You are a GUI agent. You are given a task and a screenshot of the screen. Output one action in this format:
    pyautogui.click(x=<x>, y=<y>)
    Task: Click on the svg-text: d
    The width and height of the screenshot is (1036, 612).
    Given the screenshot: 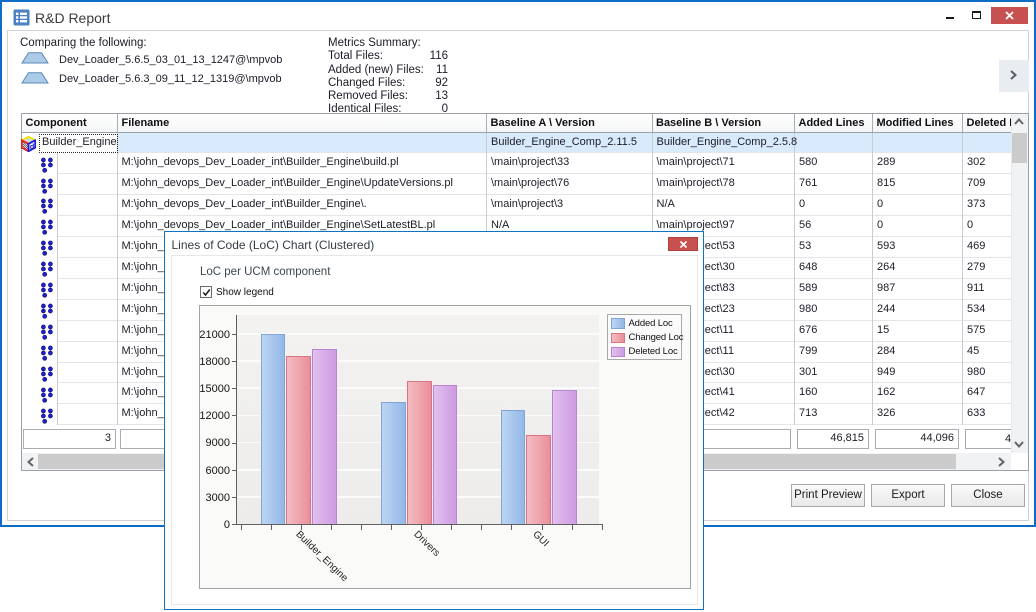 What is the action you would take?
    pyautogui.click(x=32, y=146)
    